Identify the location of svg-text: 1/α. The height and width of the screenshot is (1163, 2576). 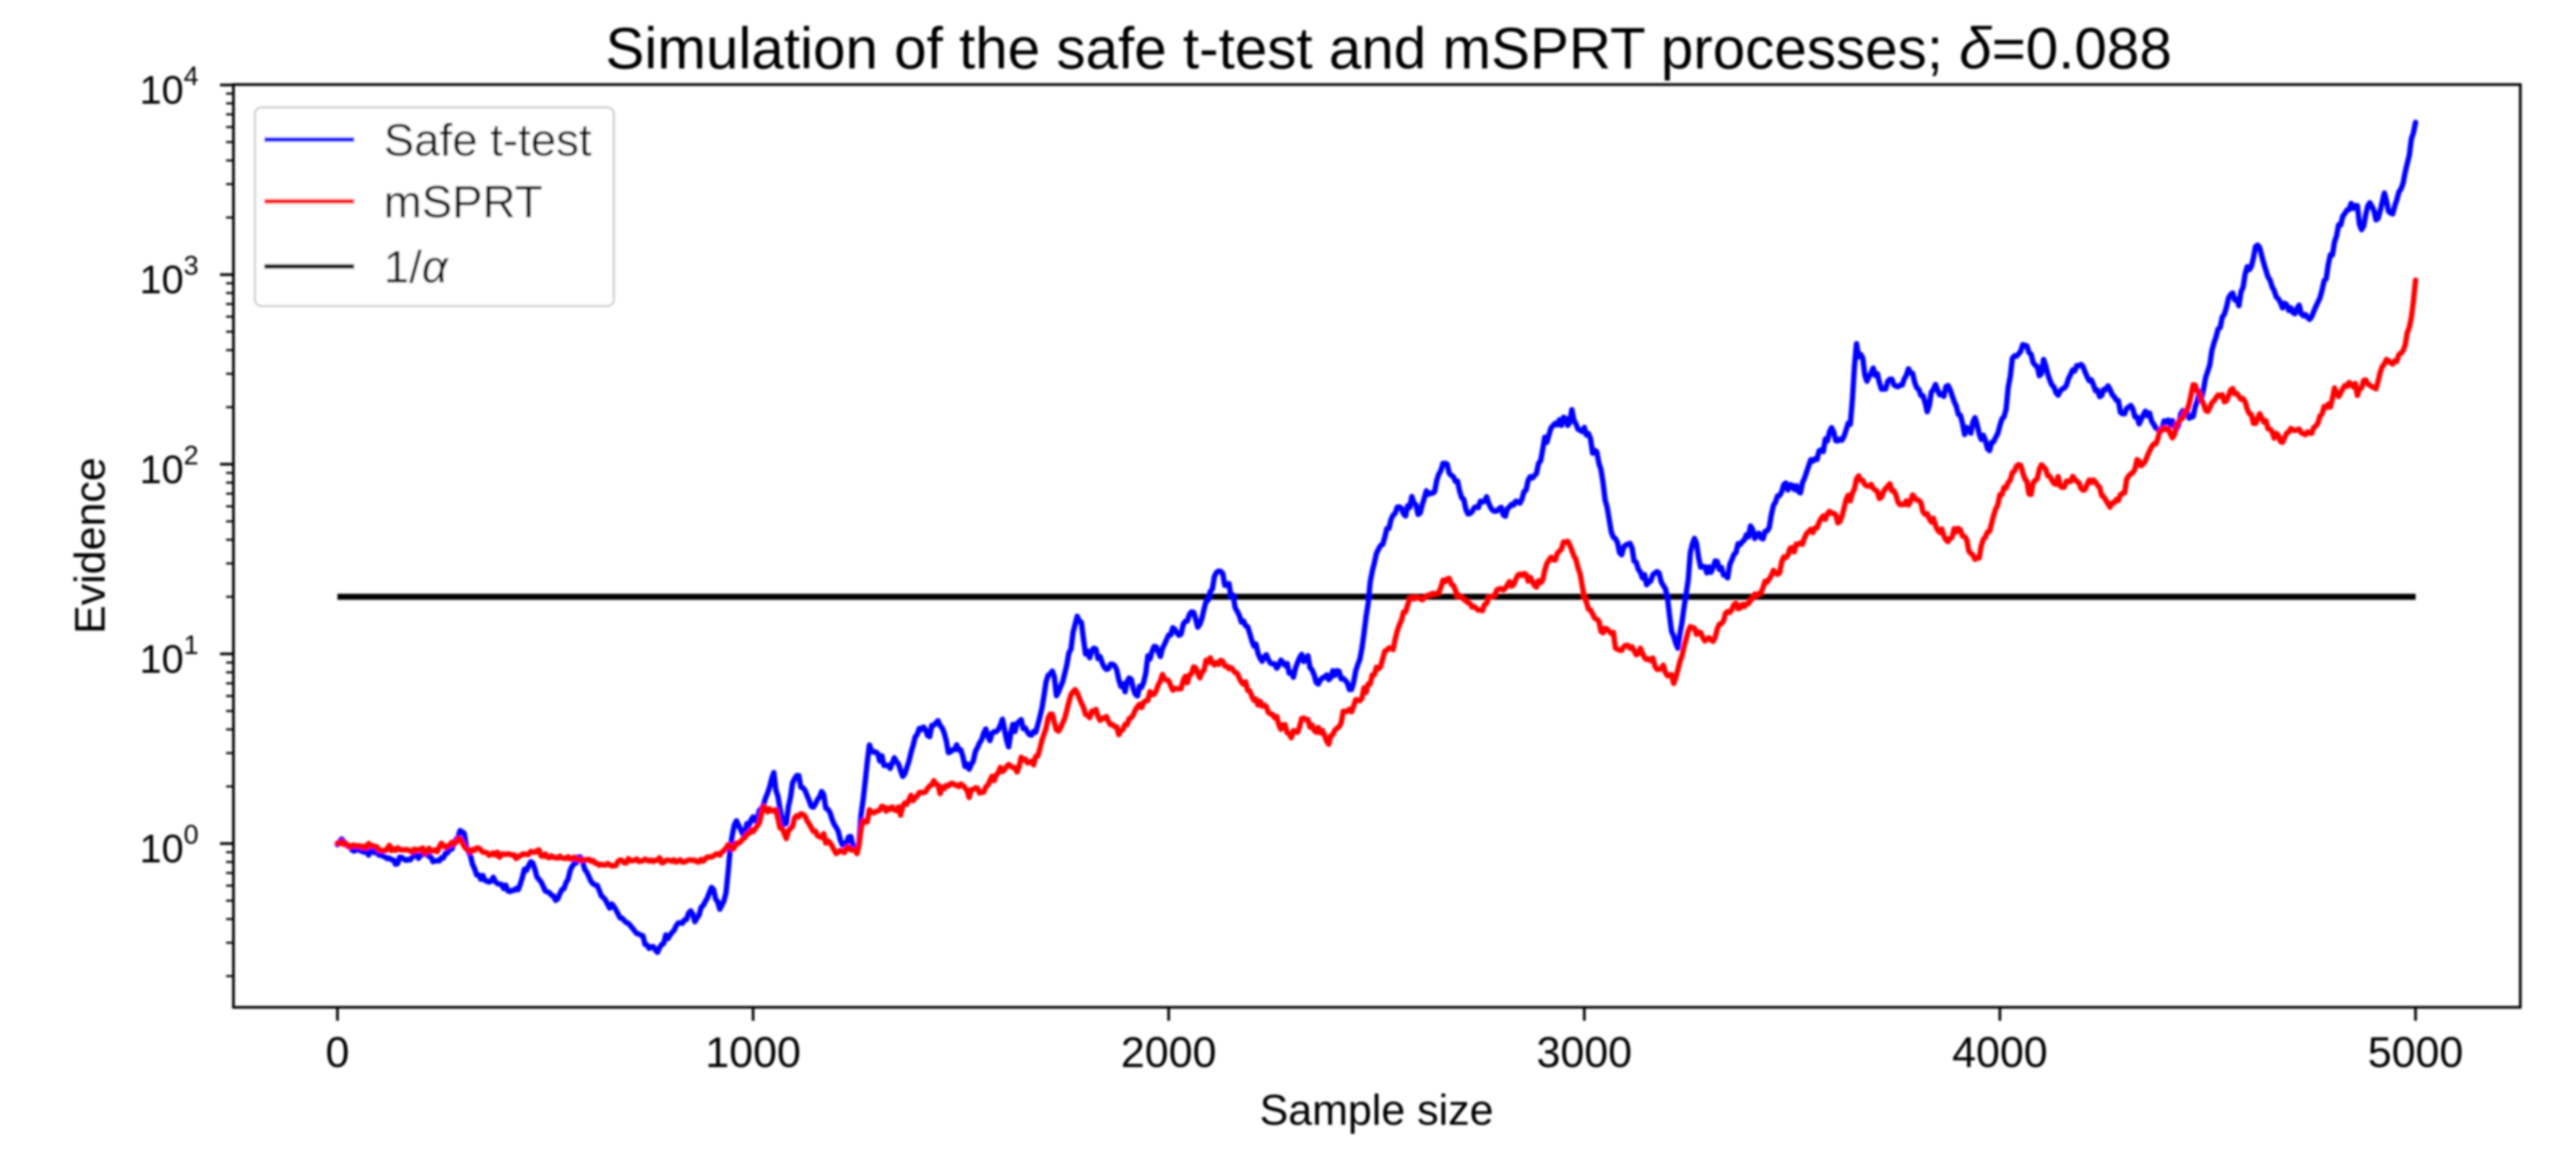
(416, 267).